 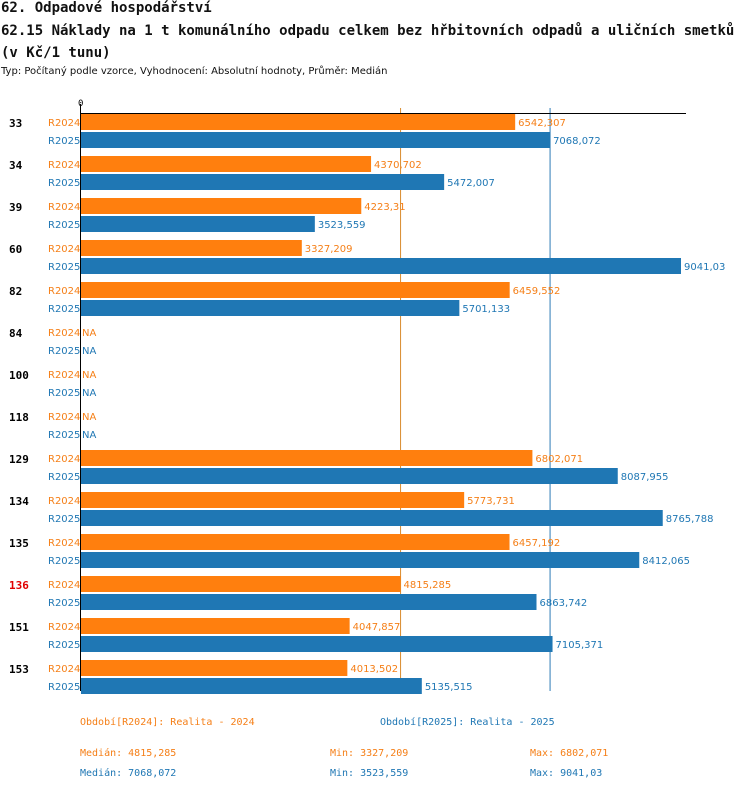 What do you see at coordinates (19, 501) in the screenshot?
I see `category-label: 134` at bounding box center [19, 501].